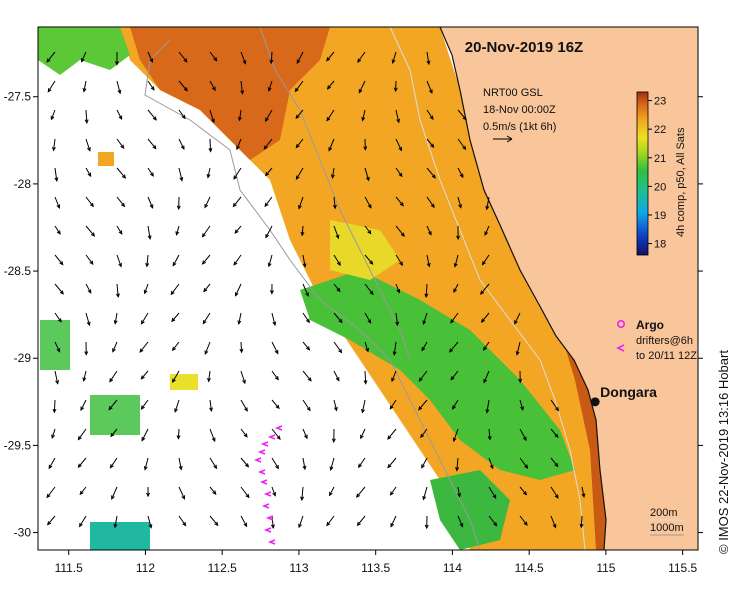 This screenshot has width=739, height=592. I want to click on drifter-legend-line2: to 20/11 12Z, so click(666, 356).